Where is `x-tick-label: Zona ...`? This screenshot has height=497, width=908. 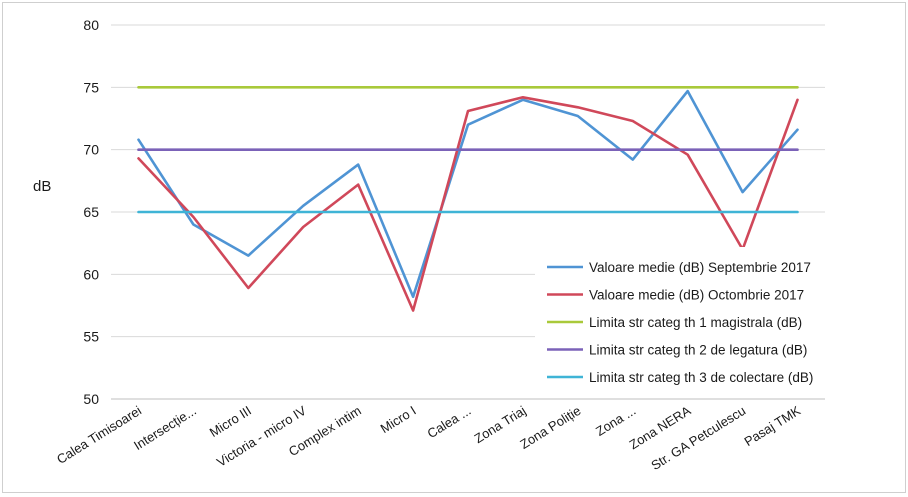 x-tick-label: Zona ... is located at coordinates (615, 421).